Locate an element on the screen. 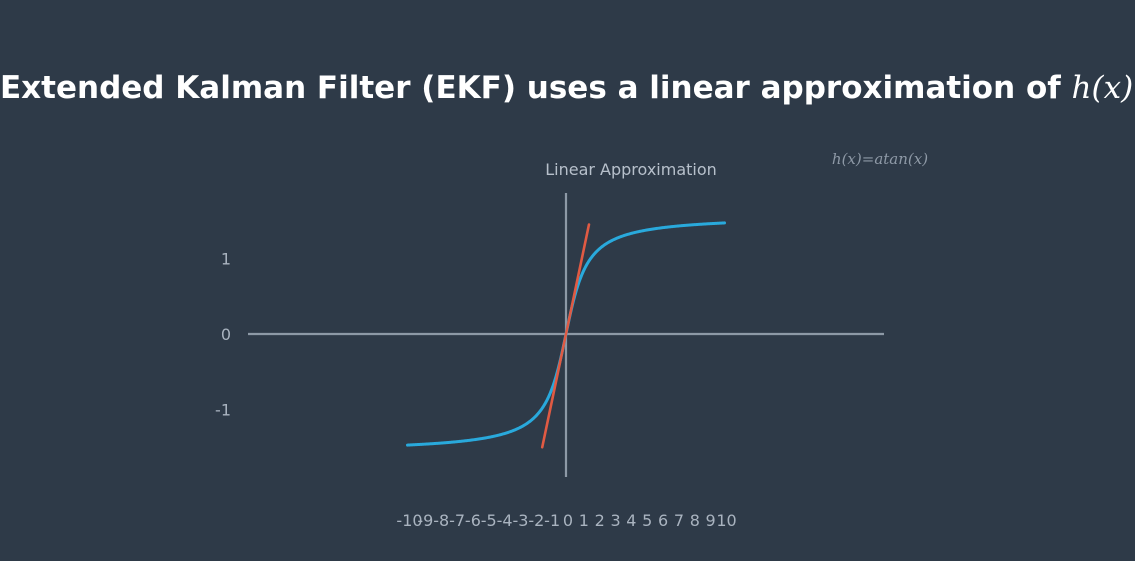  x-tick-label: -3 is located at coordinates (520, 520).